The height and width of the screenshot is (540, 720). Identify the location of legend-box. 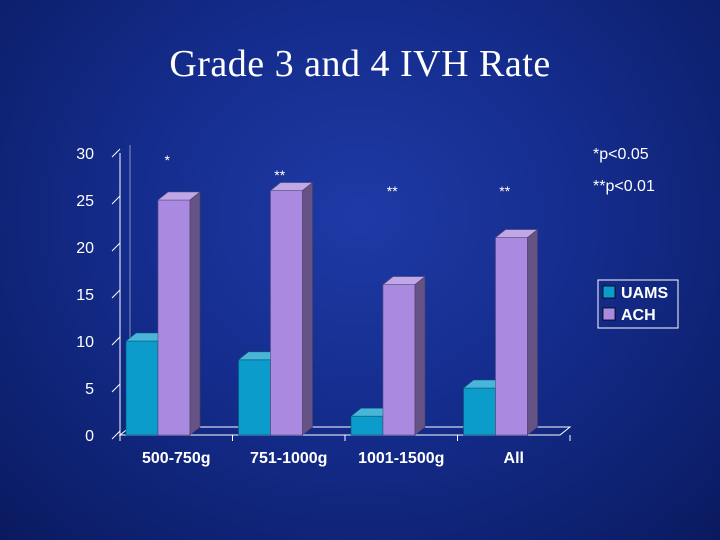
(638, 304).